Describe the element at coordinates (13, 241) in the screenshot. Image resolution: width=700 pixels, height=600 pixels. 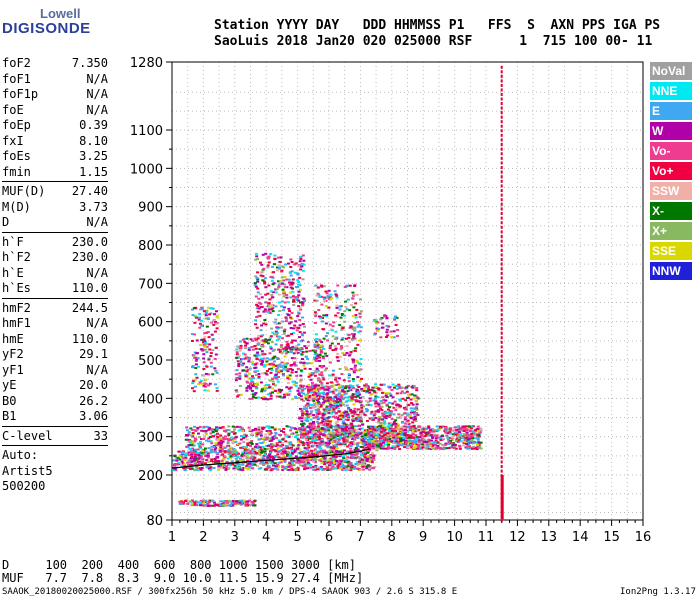
I see `param-name: h`F` at that location.